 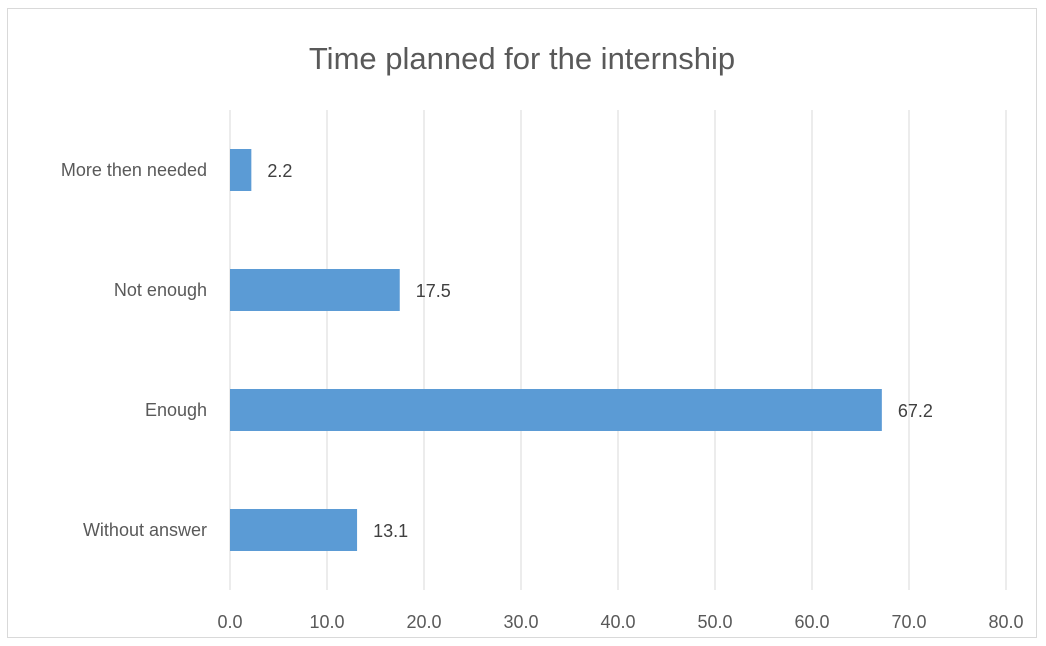 I want to click on x-tick-label: 30.0, so click(x=520, y=622).